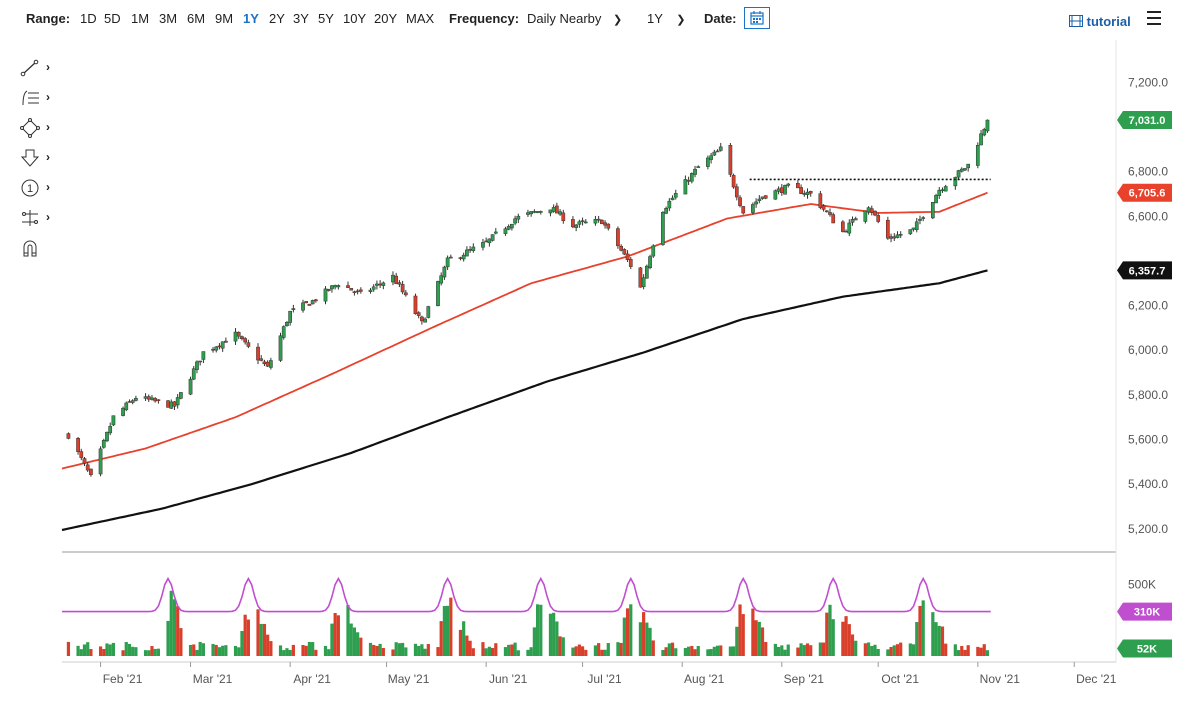  What do you see at coordinates (38, 189) in the screenshot?
I see `marker-tool-button: 1 ›` at bounding box center [38, 189].